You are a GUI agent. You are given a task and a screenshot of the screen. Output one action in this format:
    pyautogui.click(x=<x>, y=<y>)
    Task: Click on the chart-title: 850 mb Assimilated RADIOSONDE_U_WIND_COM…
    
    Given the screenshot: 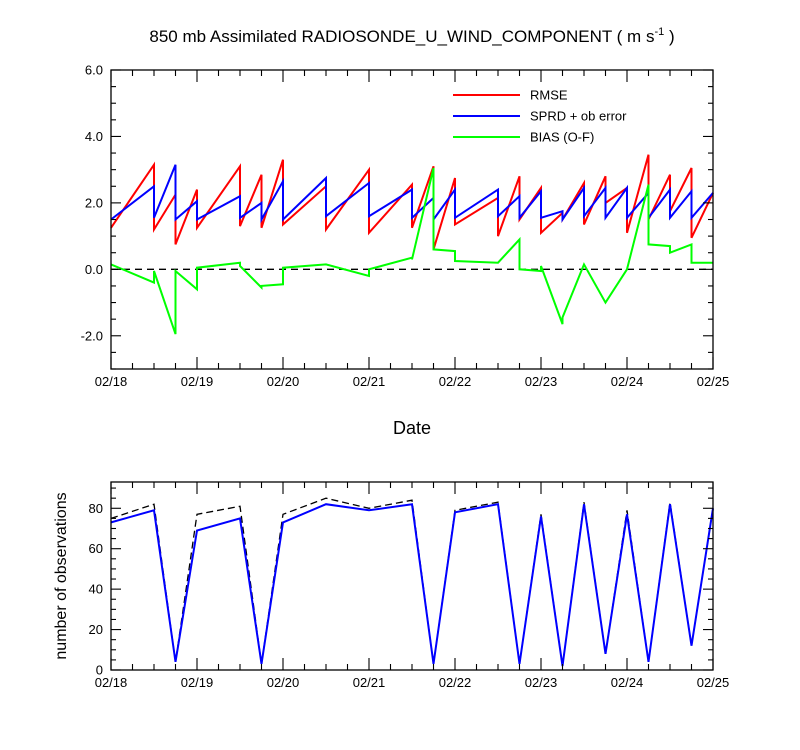 What is the action you would take?
    pyautogui.click(x=411, y=36)
    